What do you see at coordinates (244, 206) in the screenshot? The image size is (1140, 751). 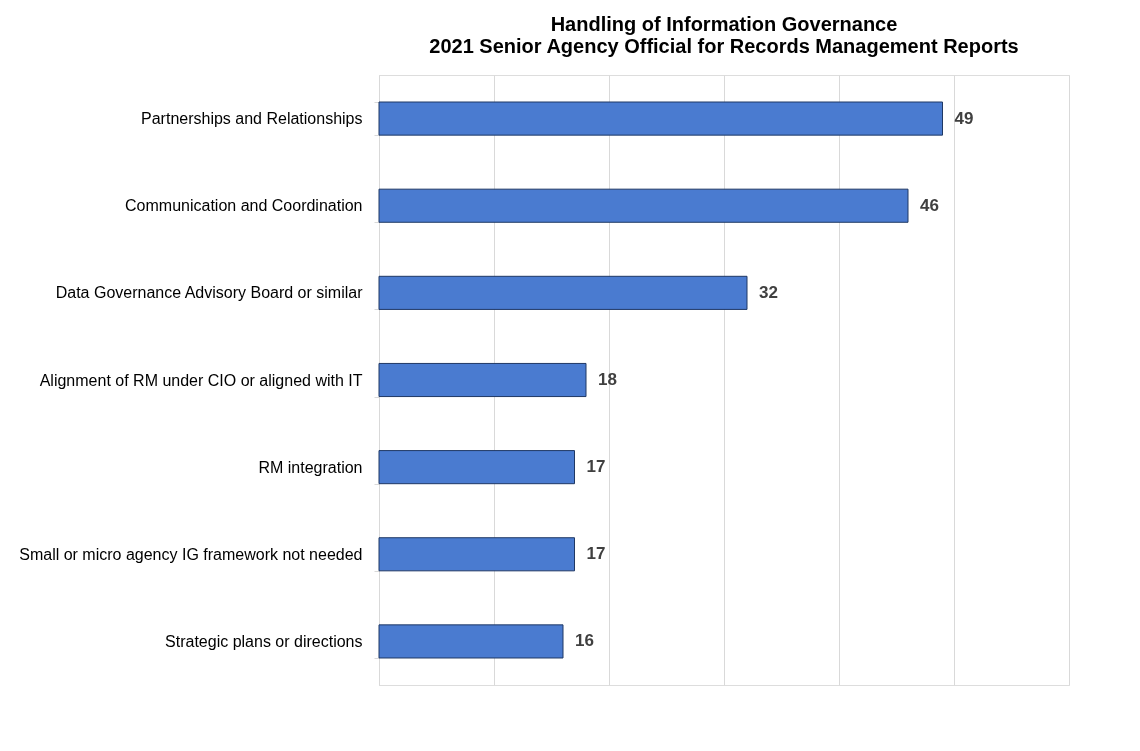 I see `y-tick-label: Communication and Coordination` at bounding box center [244, 206].